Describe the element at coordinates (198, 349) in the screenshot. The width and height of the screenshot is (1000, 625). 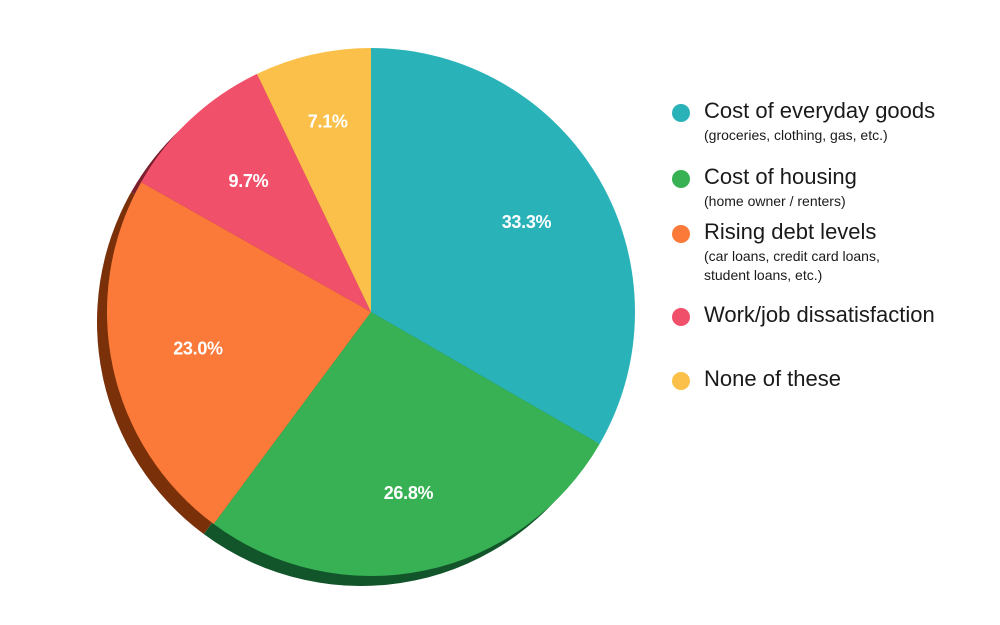
I see `pie-label-debt: 23.0%` at that location.